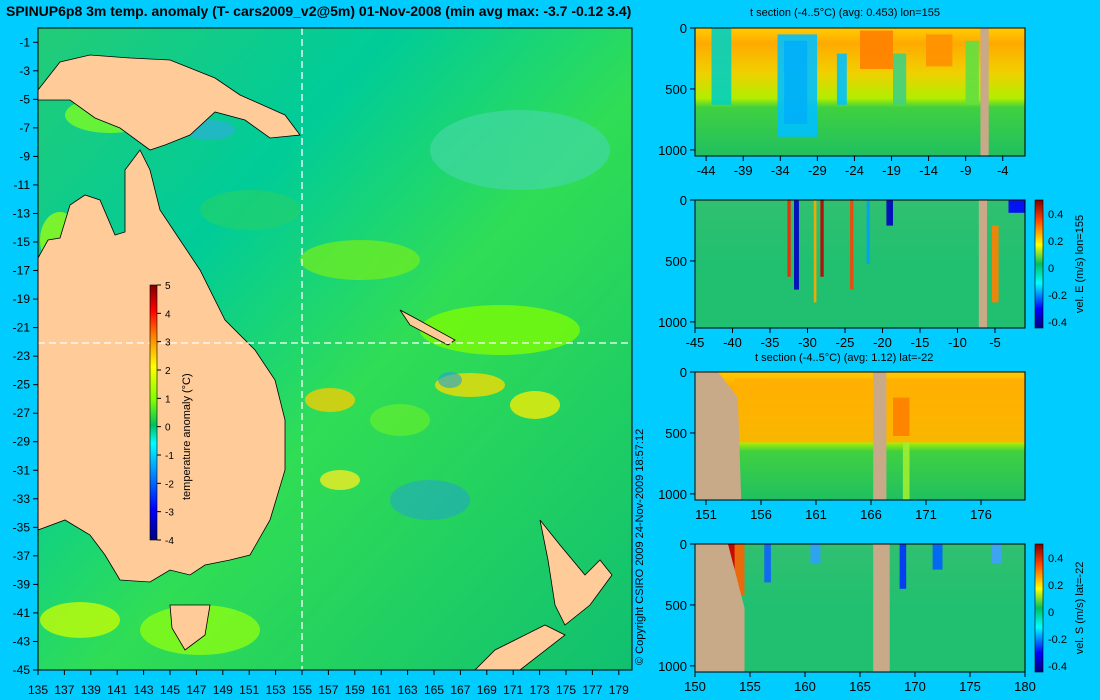 The width and height of the screenshot is (1100, 700). What do you see at coordinates (168, 428) in the screenshot?
I see `colorbar-tick-label: 0` at bounding box center [168, 428].